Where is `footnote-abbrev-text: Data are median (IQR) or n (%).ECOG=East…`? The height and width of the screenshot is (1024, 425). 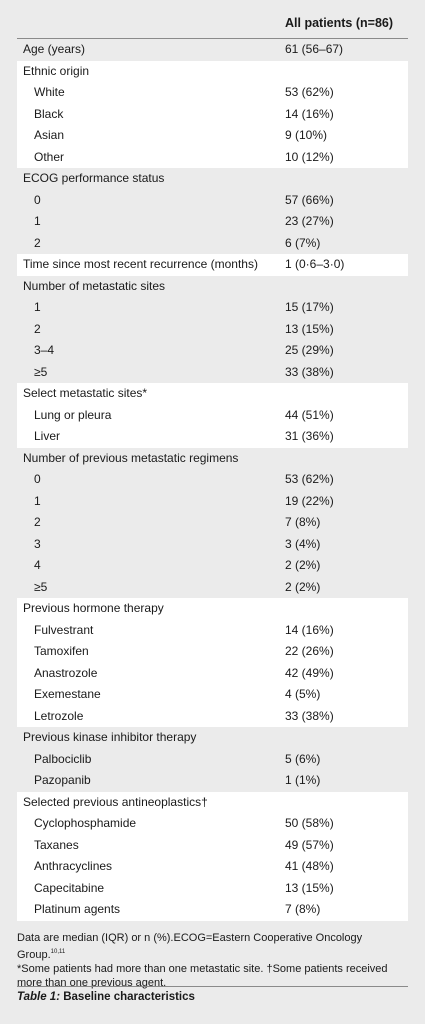 footnote-abbrev-text: Data are median (IQR) or n (%).ECOG=East… is located at coordinates (190, 946).